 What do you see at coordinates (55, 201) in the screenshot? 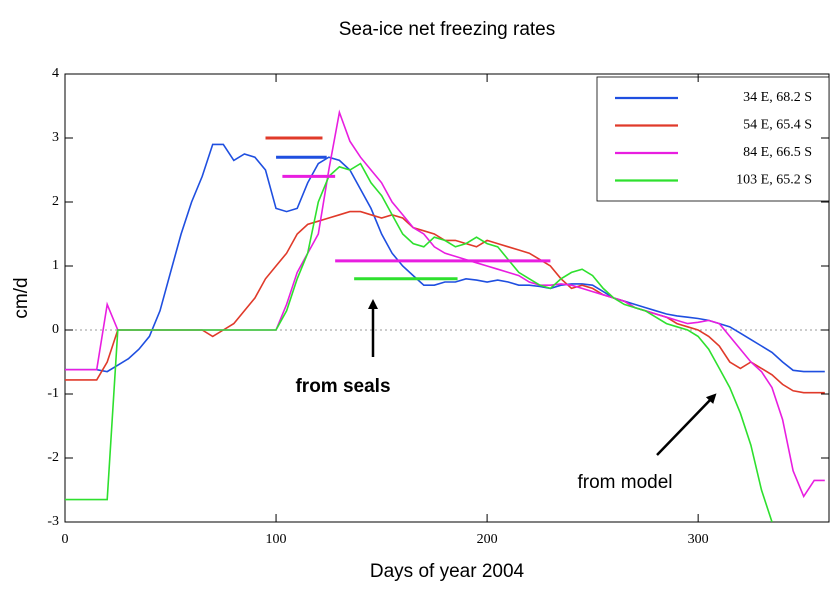
I see `y-tick-label: 2` at bounding box center [55, 201].